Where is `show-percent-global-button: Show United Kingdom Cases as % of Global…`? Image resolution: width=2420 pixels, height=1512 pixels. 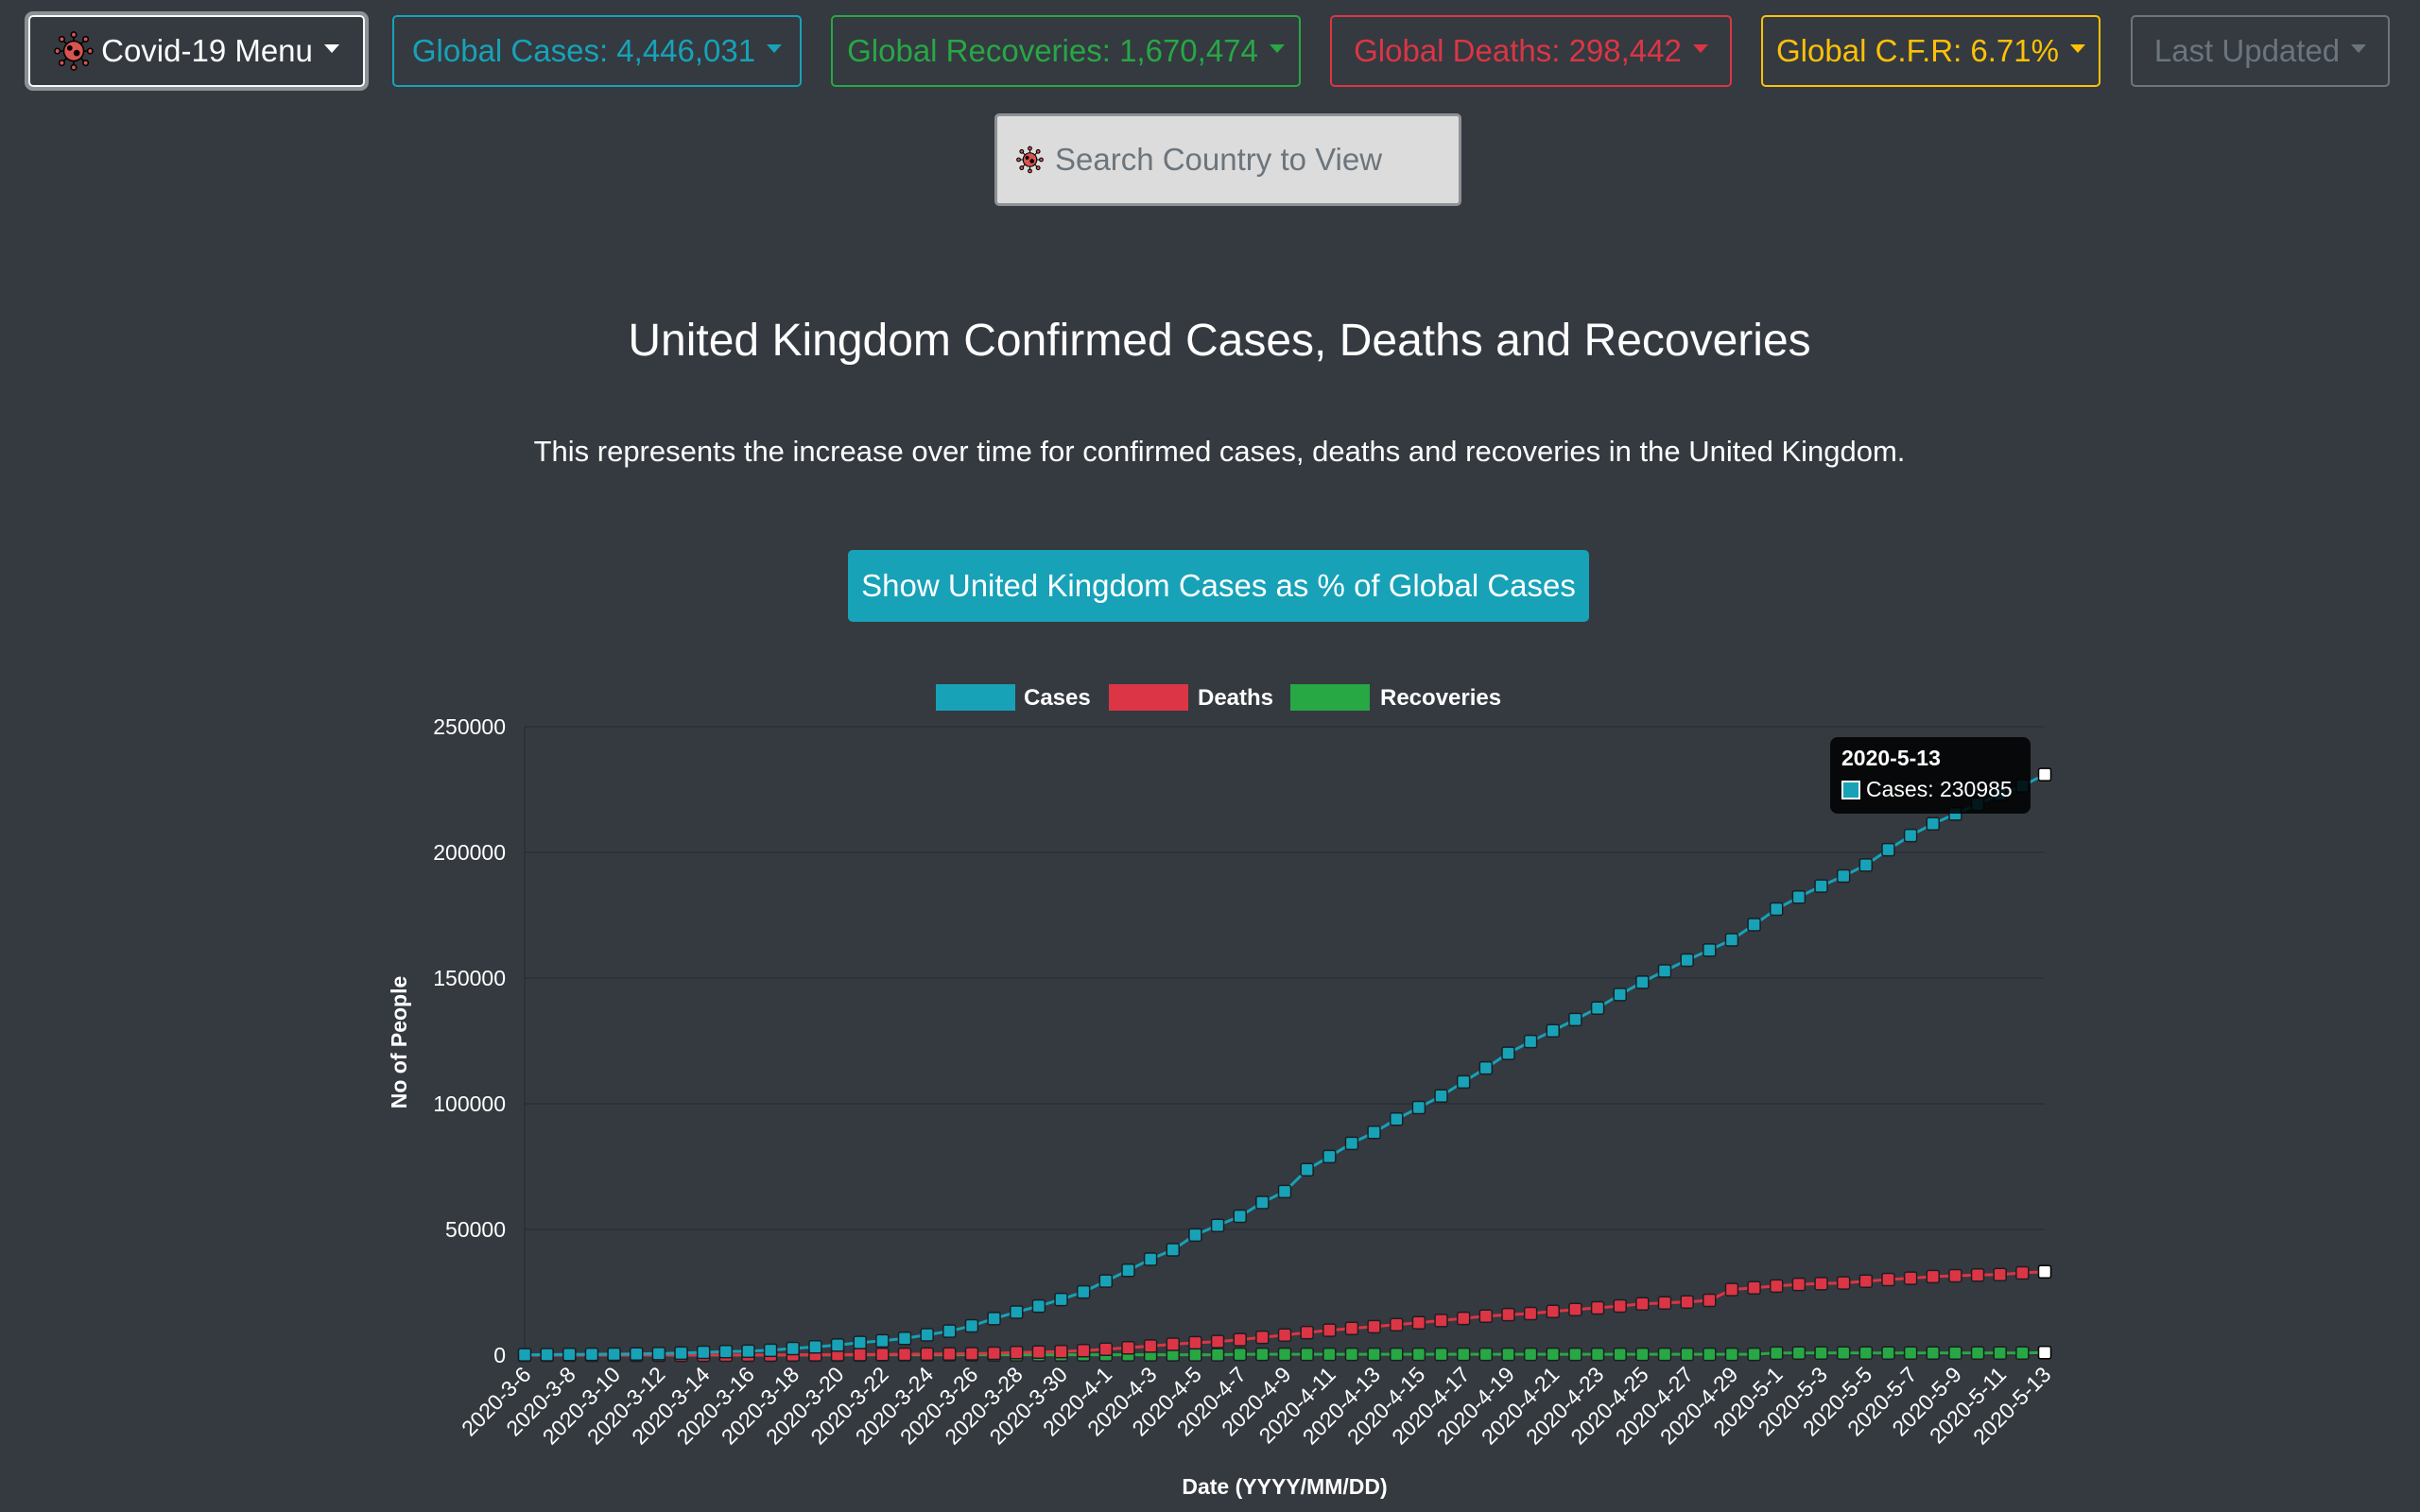 show-percent-global-button: Show United Kingdom Cases as % of Global… is located at coordinates (1218, 586).